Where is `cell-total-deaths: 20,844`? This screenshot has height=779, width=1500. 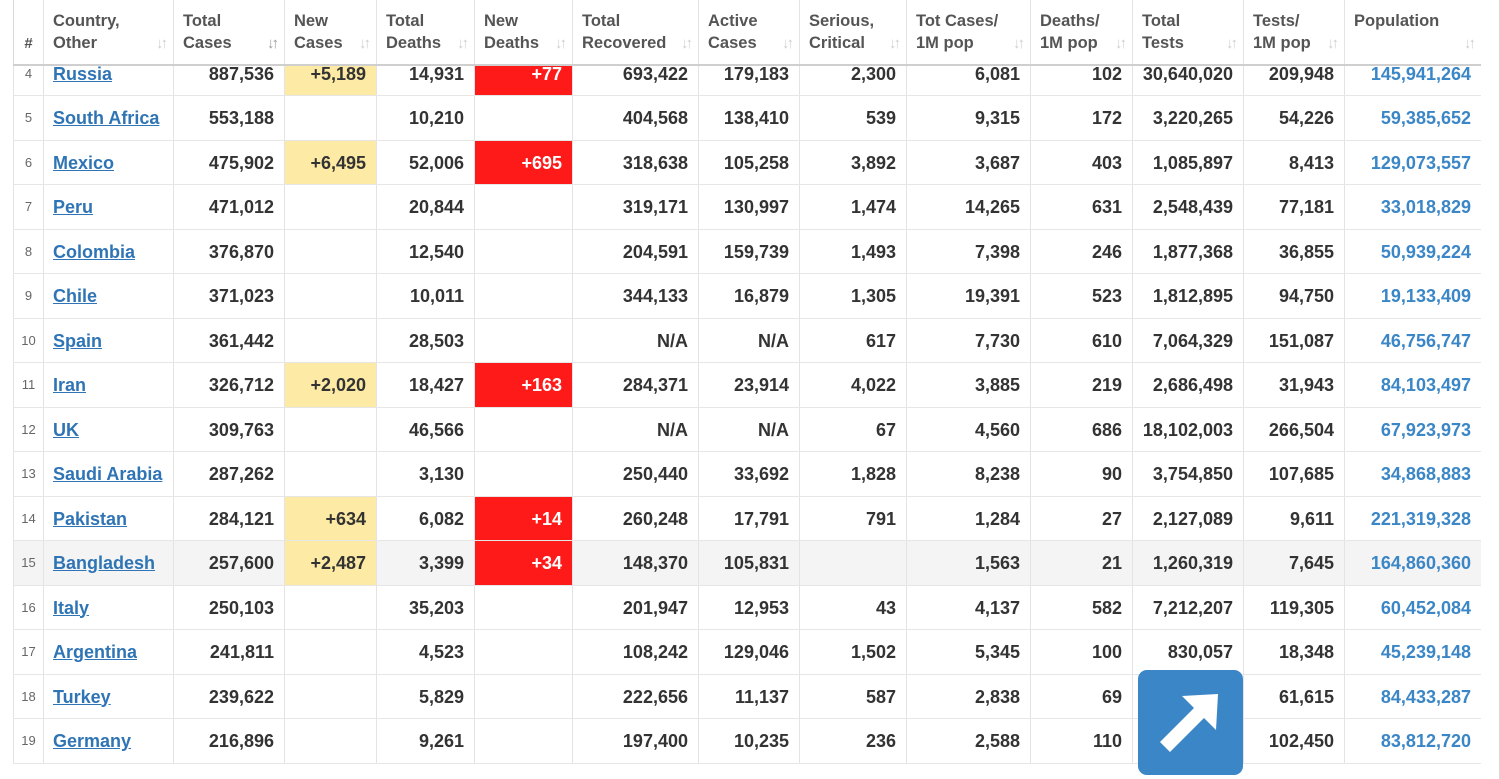
cell-total-deaths: 20,844 is located at coordinates (425, 207).